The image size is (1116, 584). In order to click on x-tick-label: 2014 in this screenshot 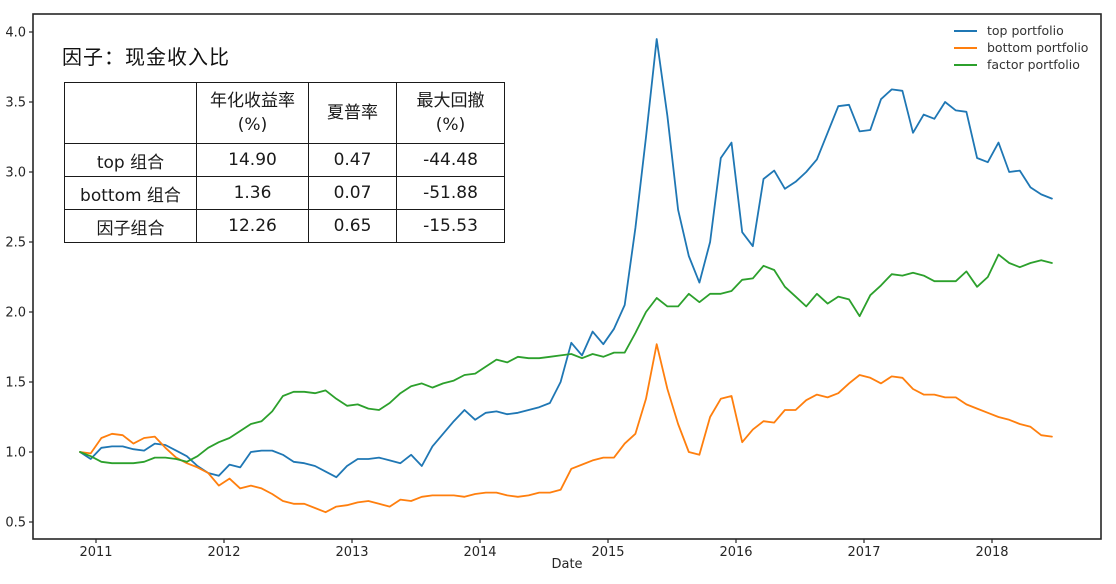, I will do `click(479, 552)`.